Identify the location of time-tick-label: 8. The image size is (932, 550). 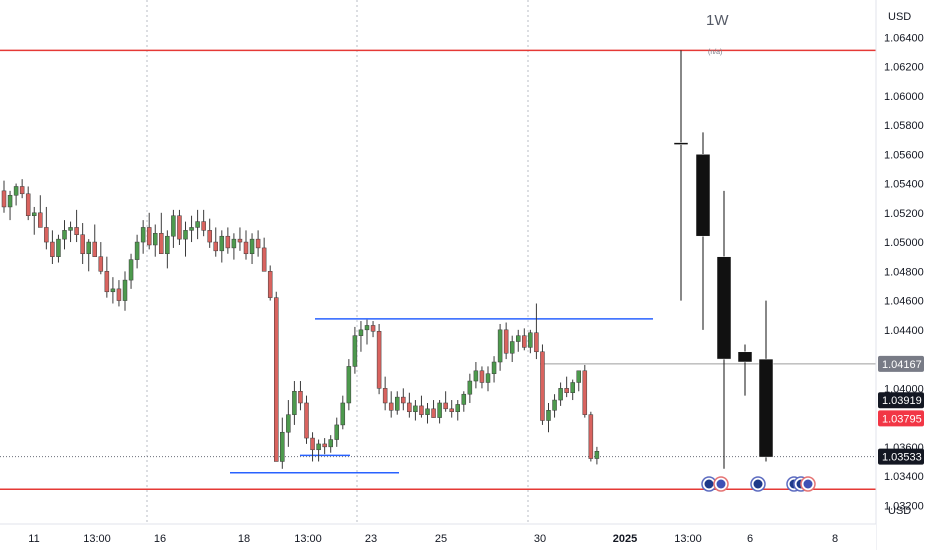
(835, 539).